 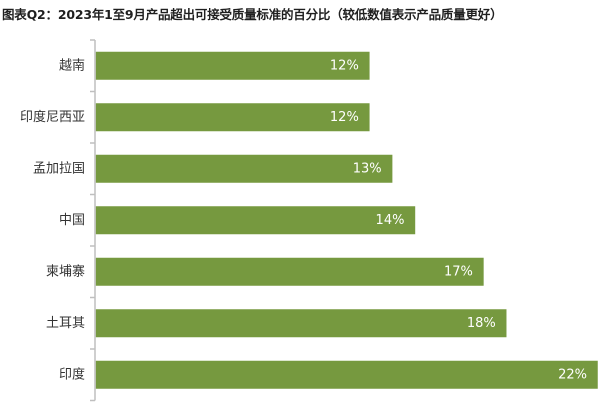 What do you see at coordinates (572, 374) in the screenshot?
I see `value-label: 22%` at bounding box center [572, 374].